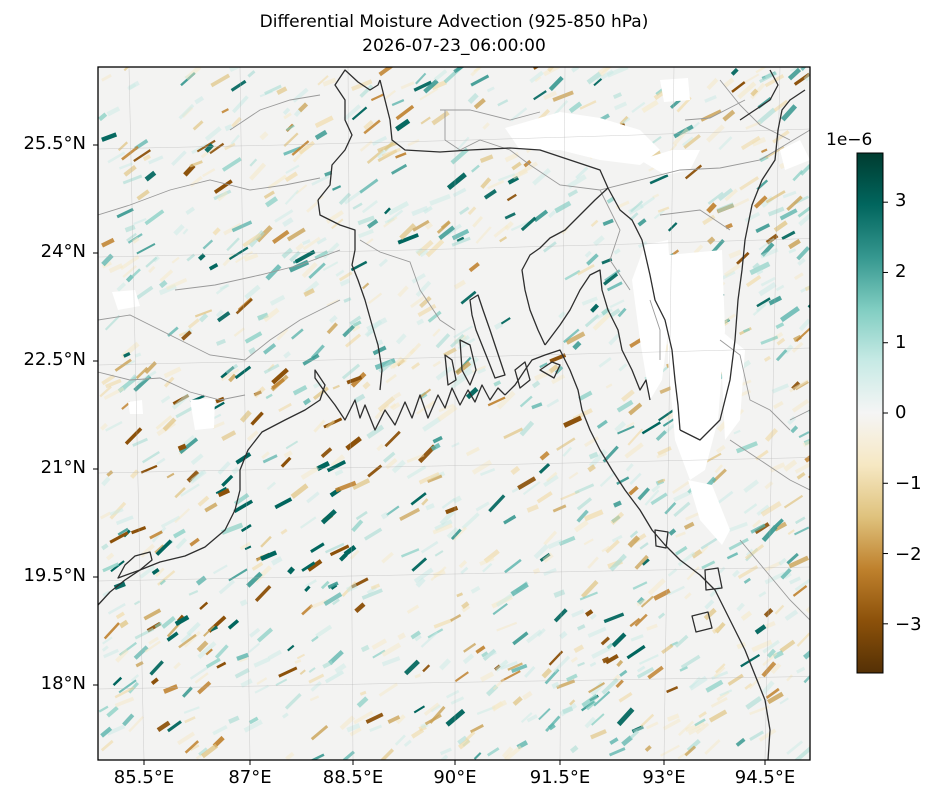 This screenshot has height=805, width=943. What do you see at coordinates (870, 413) in the screenshot?
I see `colorbar-gradient` at bounding box center [870, 413].